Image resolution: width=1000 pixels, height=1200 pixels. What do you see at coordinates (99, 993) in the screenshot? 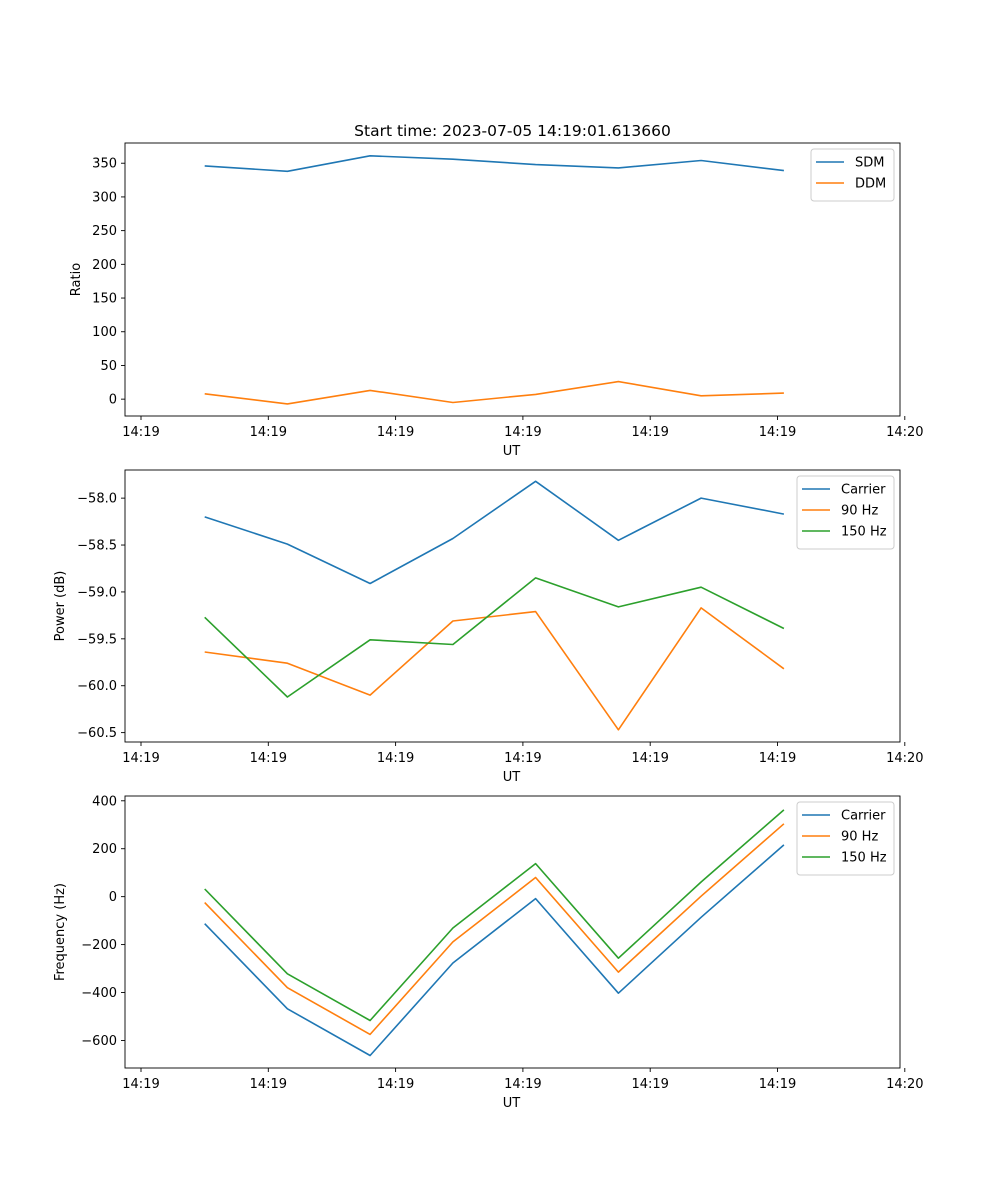
I see `y-tick-label: −400` at bounding box center [99, 993].